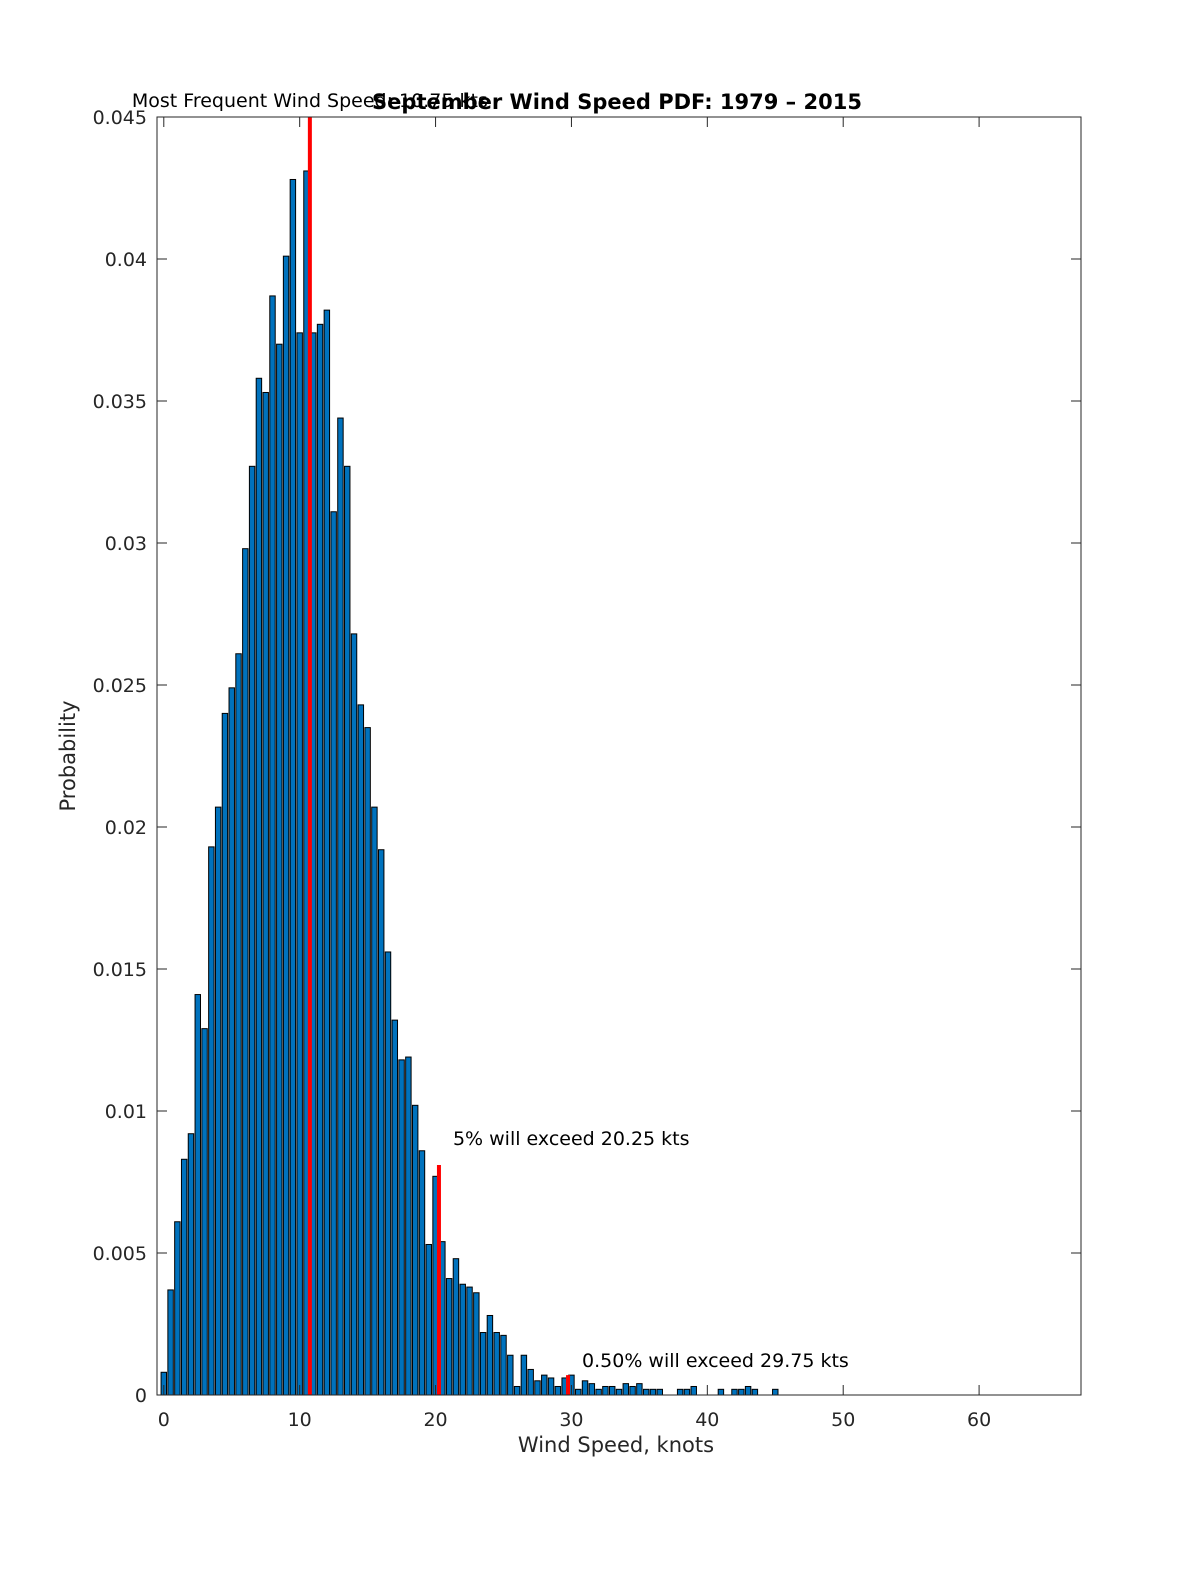 The width and height of the screenshot is (1200, 1580). What do you see at coordinates (617, 102) in the screenshot?
I see `chart-title: September Wind Speed PDF: 1979 – 2015` at bounding box center [617, 102].